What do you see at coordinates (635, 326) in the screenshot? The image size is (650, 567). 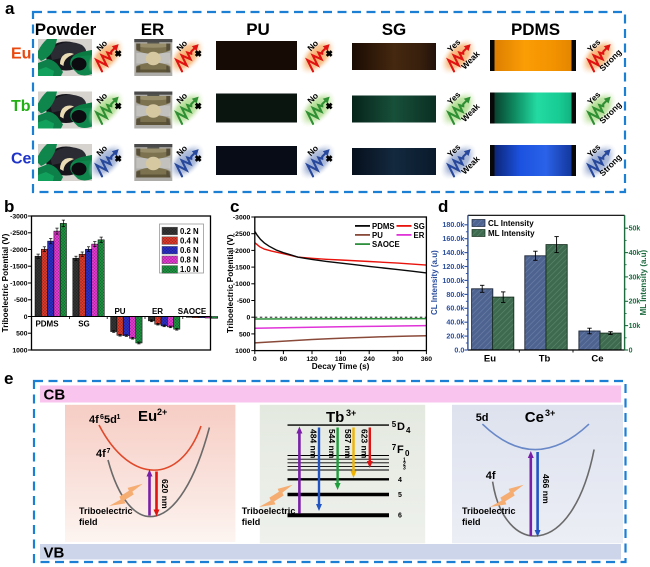 I see `svg-text: 10k` at bounding box center [635, 326].